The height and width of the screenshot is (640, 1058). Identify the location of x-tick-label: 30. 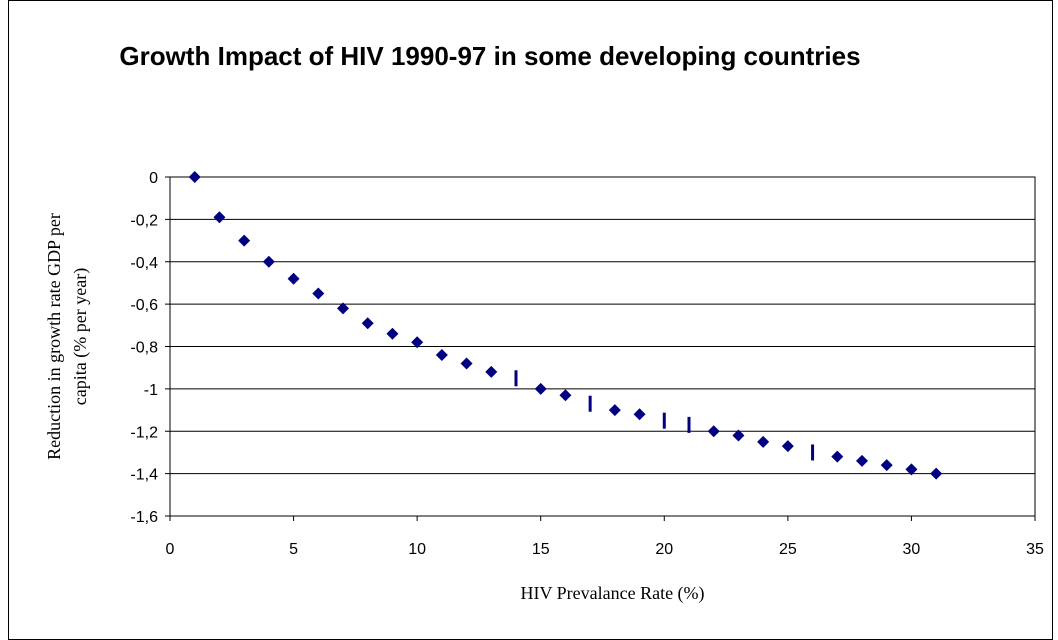
(912, 549).